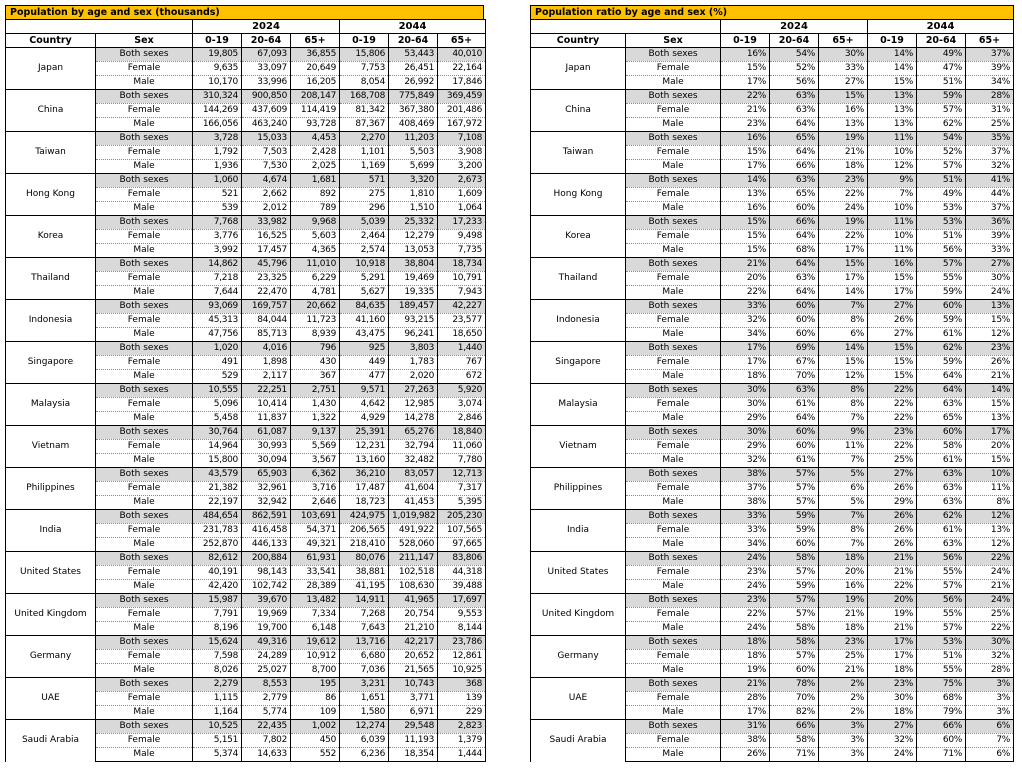 The image size is (1022, 777). Describe the element at coordinates (892, 96) in the screenshot. I see `value-cell: 13%` at that location.